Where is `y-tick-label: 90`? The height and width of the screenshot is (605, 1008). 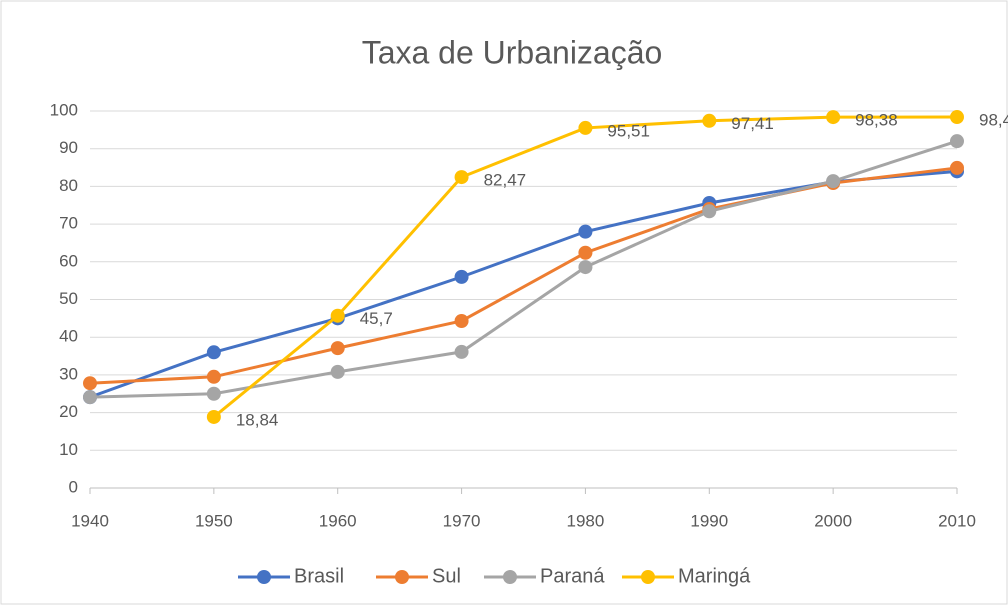
y-tick-label: 90 is located at coordinates (68, 147).